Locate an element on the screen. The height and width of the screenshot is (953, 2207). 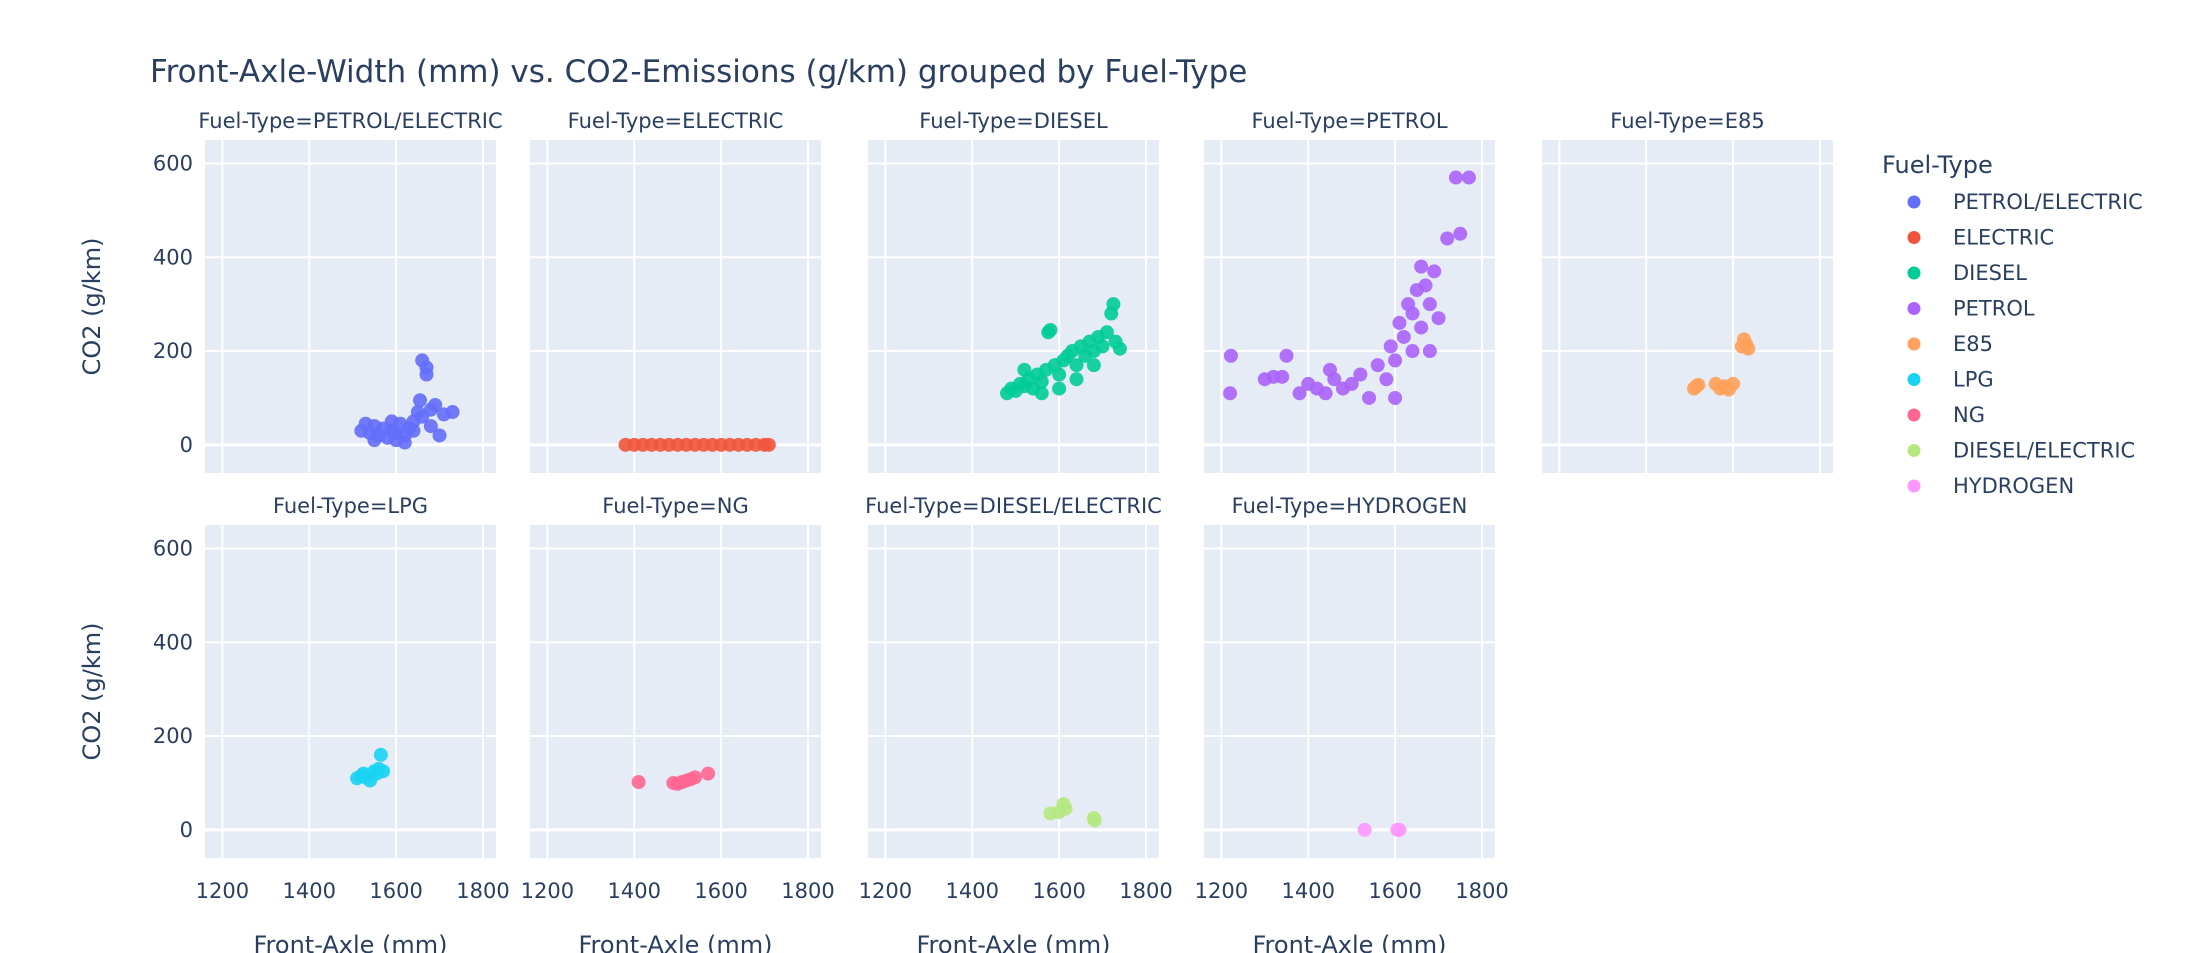
facet-title: Fuel-Type=HYDROGEN is located at coordinates (1350, 506).